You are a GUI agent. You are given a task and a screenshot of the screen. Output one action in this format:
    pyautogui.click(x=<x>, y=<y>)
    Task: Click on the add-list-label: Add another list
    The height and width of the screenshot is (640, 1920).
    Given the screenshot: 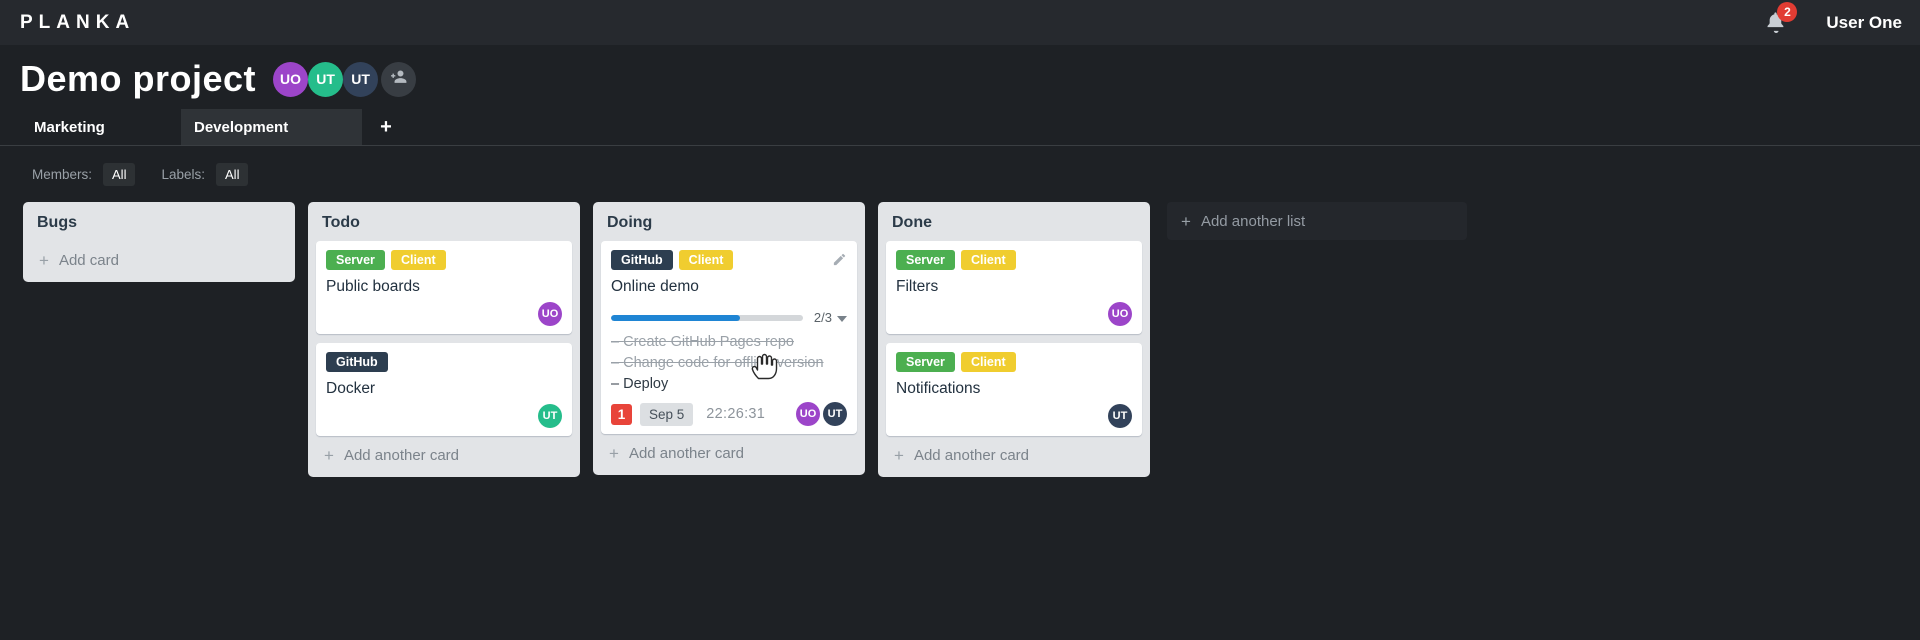 What is the action you would take?
    pyautogui.click(x=1253, y=221)
    